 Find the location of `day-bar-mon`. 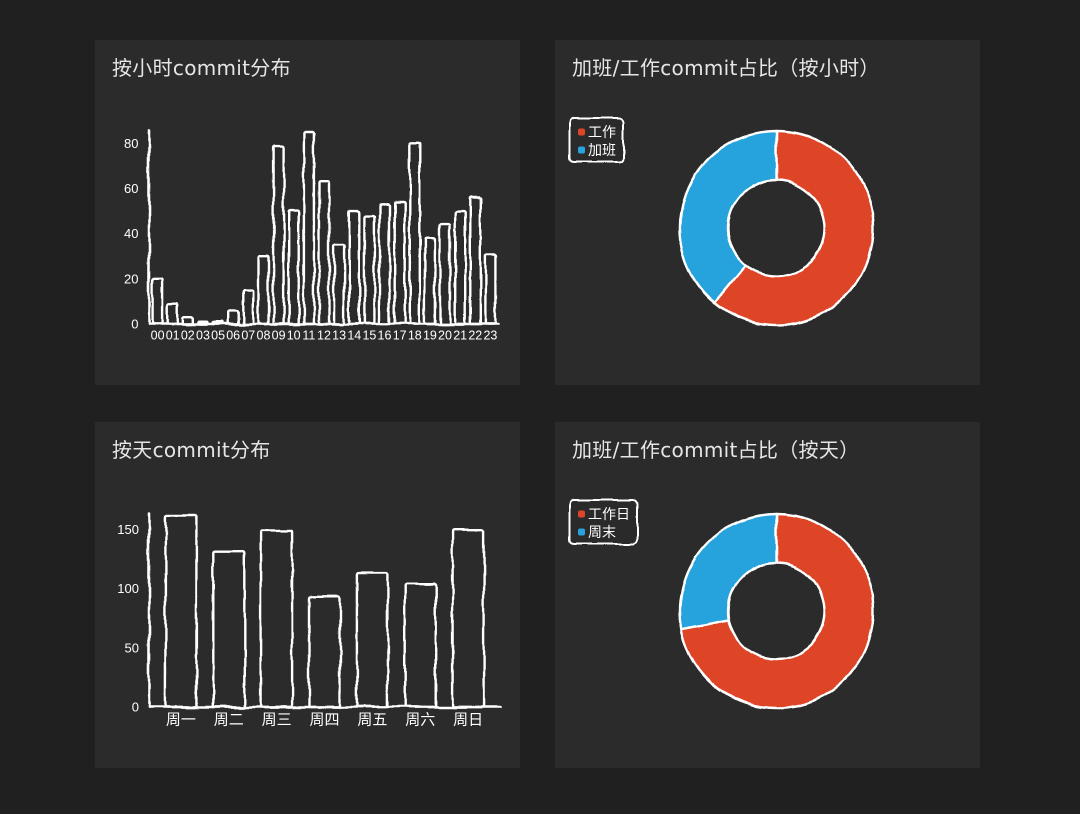

day-bar-mon is located at coordinates (180, 611).